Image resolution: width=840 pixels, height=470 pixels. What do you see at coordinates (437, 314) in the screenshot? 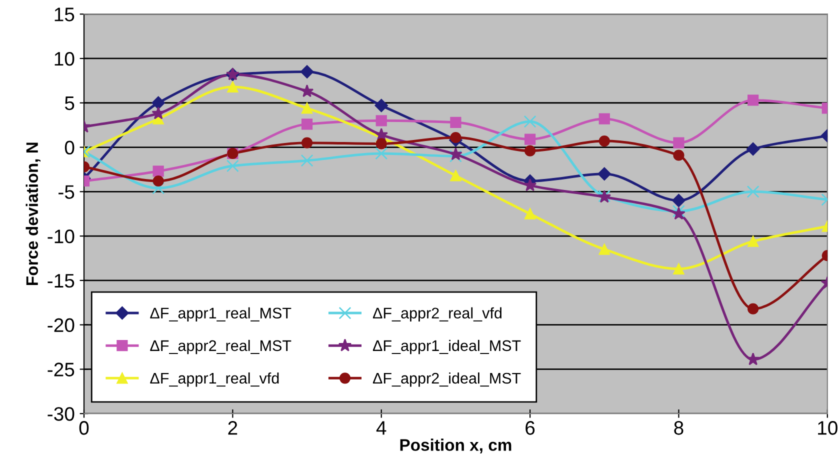
I see `legend-label: ΔF_appr2_real_vfd` at bounding box center [437, 314].